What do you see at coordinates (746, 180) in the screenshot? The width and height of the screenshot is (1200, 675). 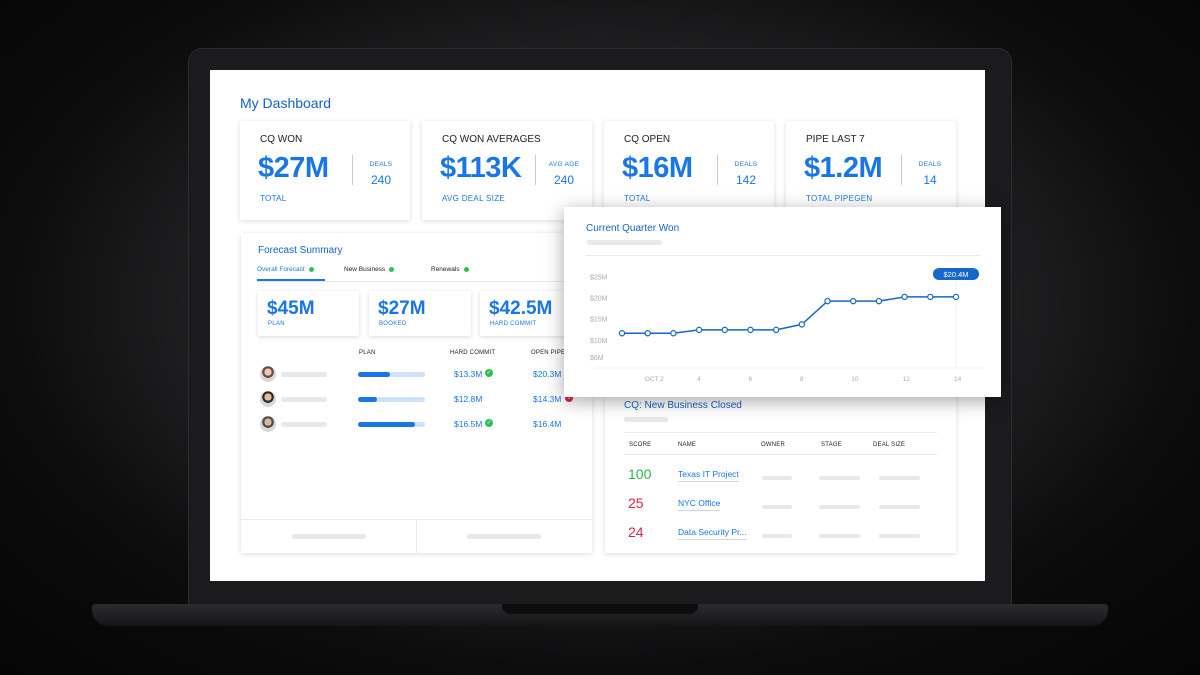 I see `kpi-side-value: 142` at bounding box center [746, 180].